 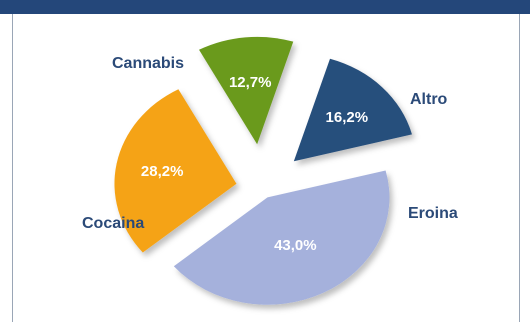 I want to click on value-label-cannabis: 28,2%, so click(x=162, y=171).